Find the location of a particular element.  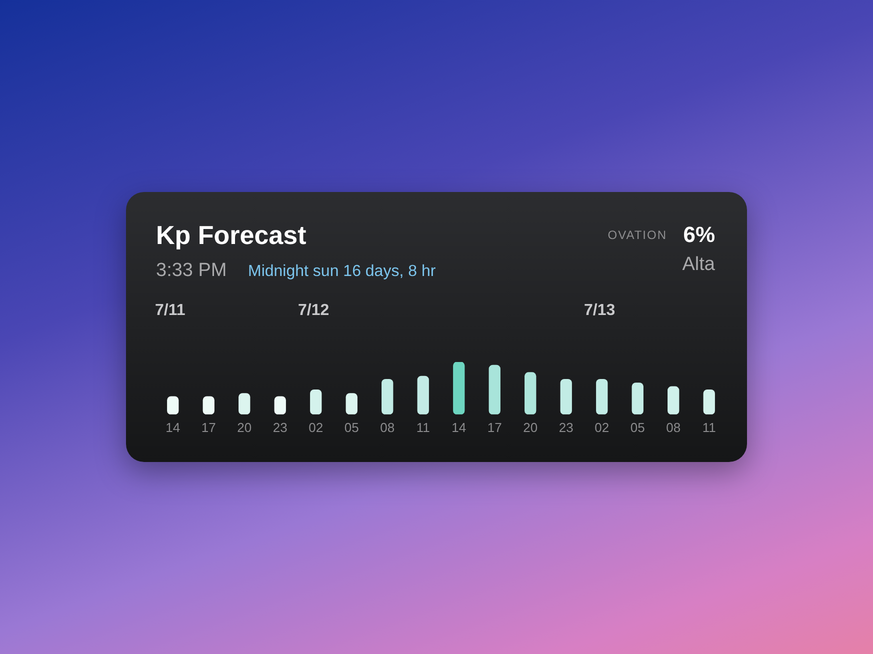

text: 6% is located at coordinates (699, 235).